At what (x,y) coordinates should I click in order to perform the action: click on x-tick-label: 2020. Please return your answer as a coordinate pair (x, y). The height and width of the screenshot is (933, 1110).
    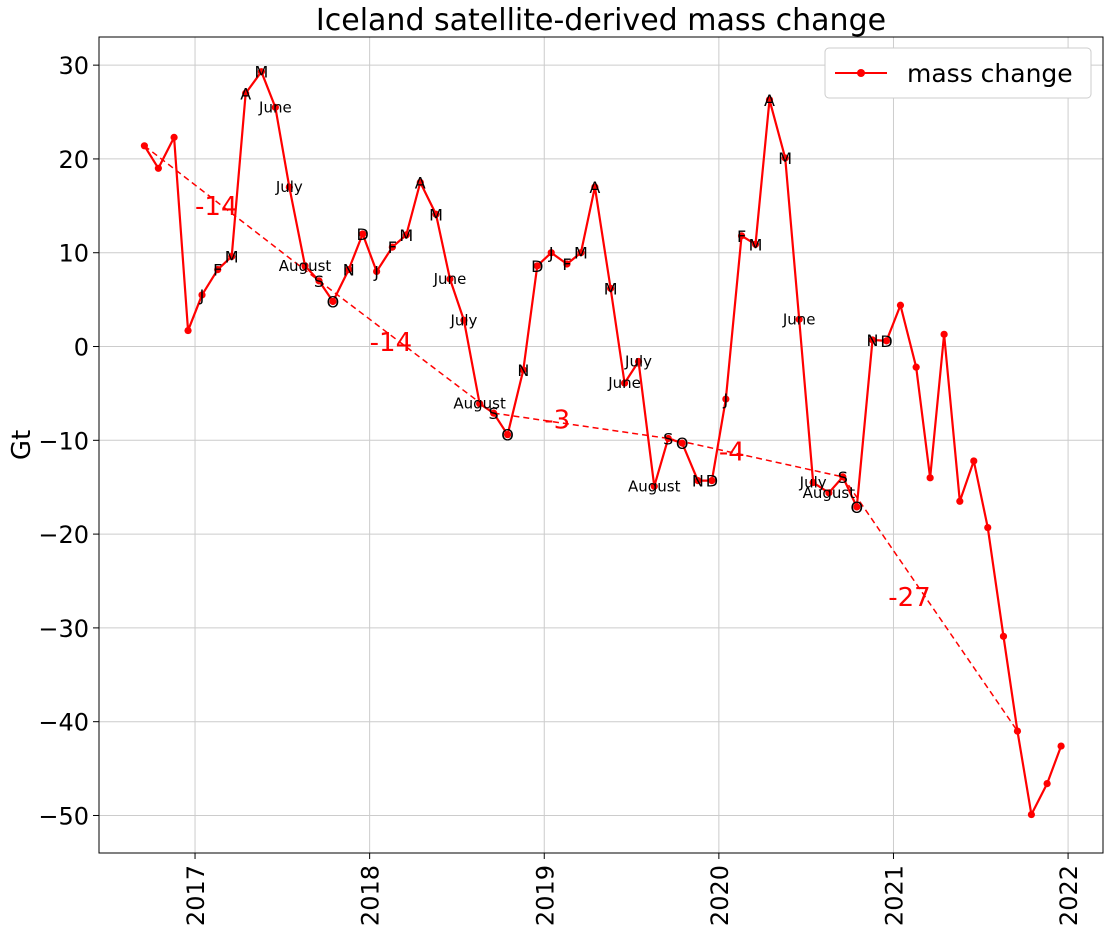
    Looking at the image, I should click on (720, 895).